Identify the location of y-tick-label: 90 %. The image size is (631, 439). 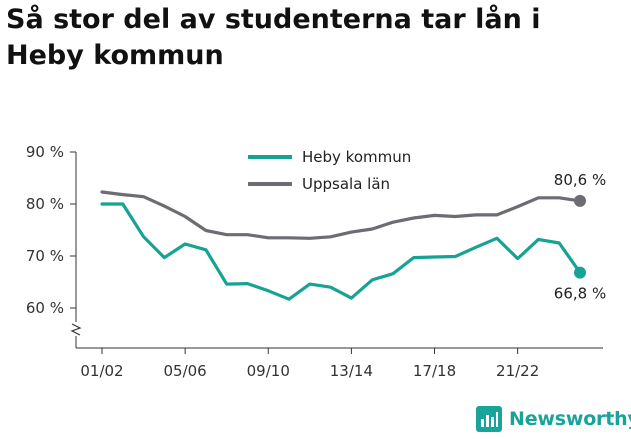
(45, 152).